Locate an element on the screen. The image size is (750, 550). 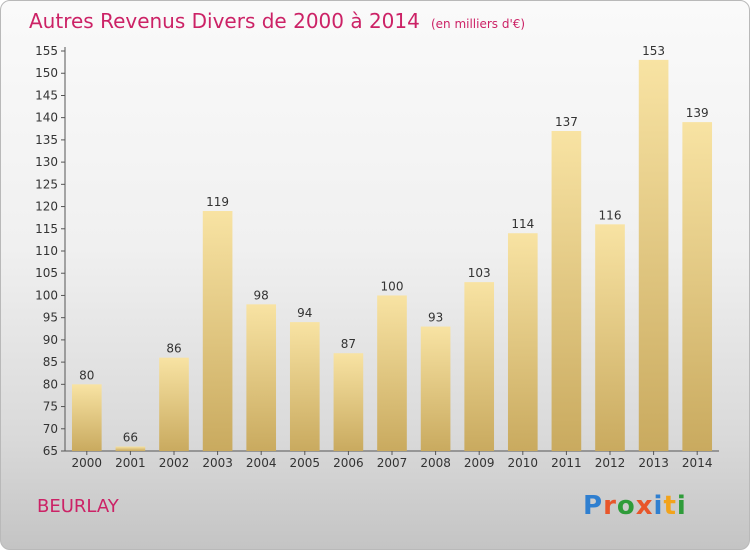
y-tick-label: 80 is located at coordinates (50, 384).